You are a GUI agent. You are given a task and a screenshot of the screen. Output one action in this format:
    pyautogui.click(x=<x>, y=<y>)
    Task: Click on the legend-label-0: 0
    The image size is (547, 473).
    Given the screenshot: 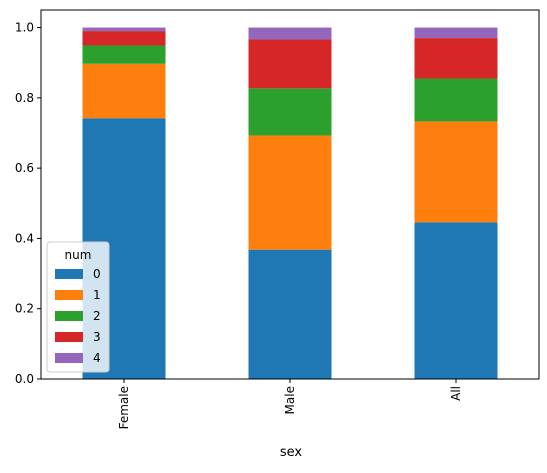 What is the action you would take?
    pyautogui.click(x=97, y=274)
    